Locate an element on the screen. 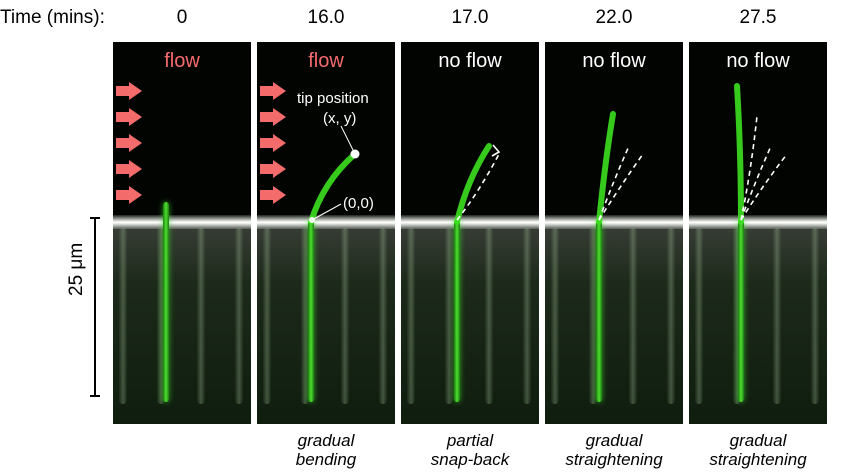  tip-position-label: tip position is located at coordinates (333, 98).